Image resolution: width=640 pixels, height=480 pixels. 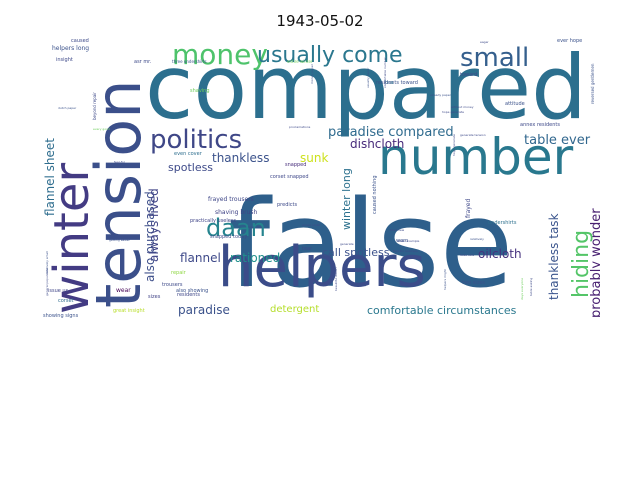 What do you see at coordinates (473, 135) in the screenshot?
I see `cloud-word: generate tension` at bounding box center [473, 135].